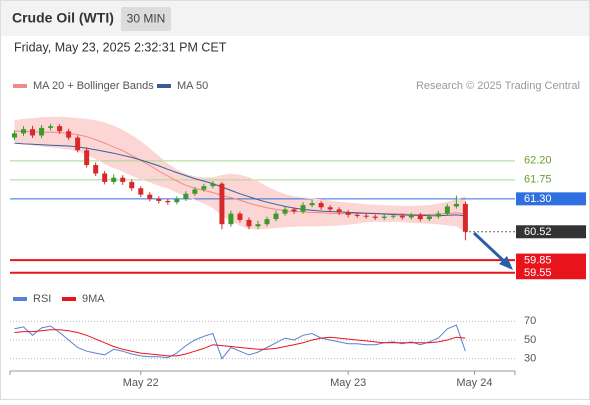  What do you see at coordinates (348, 383) in the screenshot?
I see `x-tick-label: May 23` at bounding box center [348, 383].